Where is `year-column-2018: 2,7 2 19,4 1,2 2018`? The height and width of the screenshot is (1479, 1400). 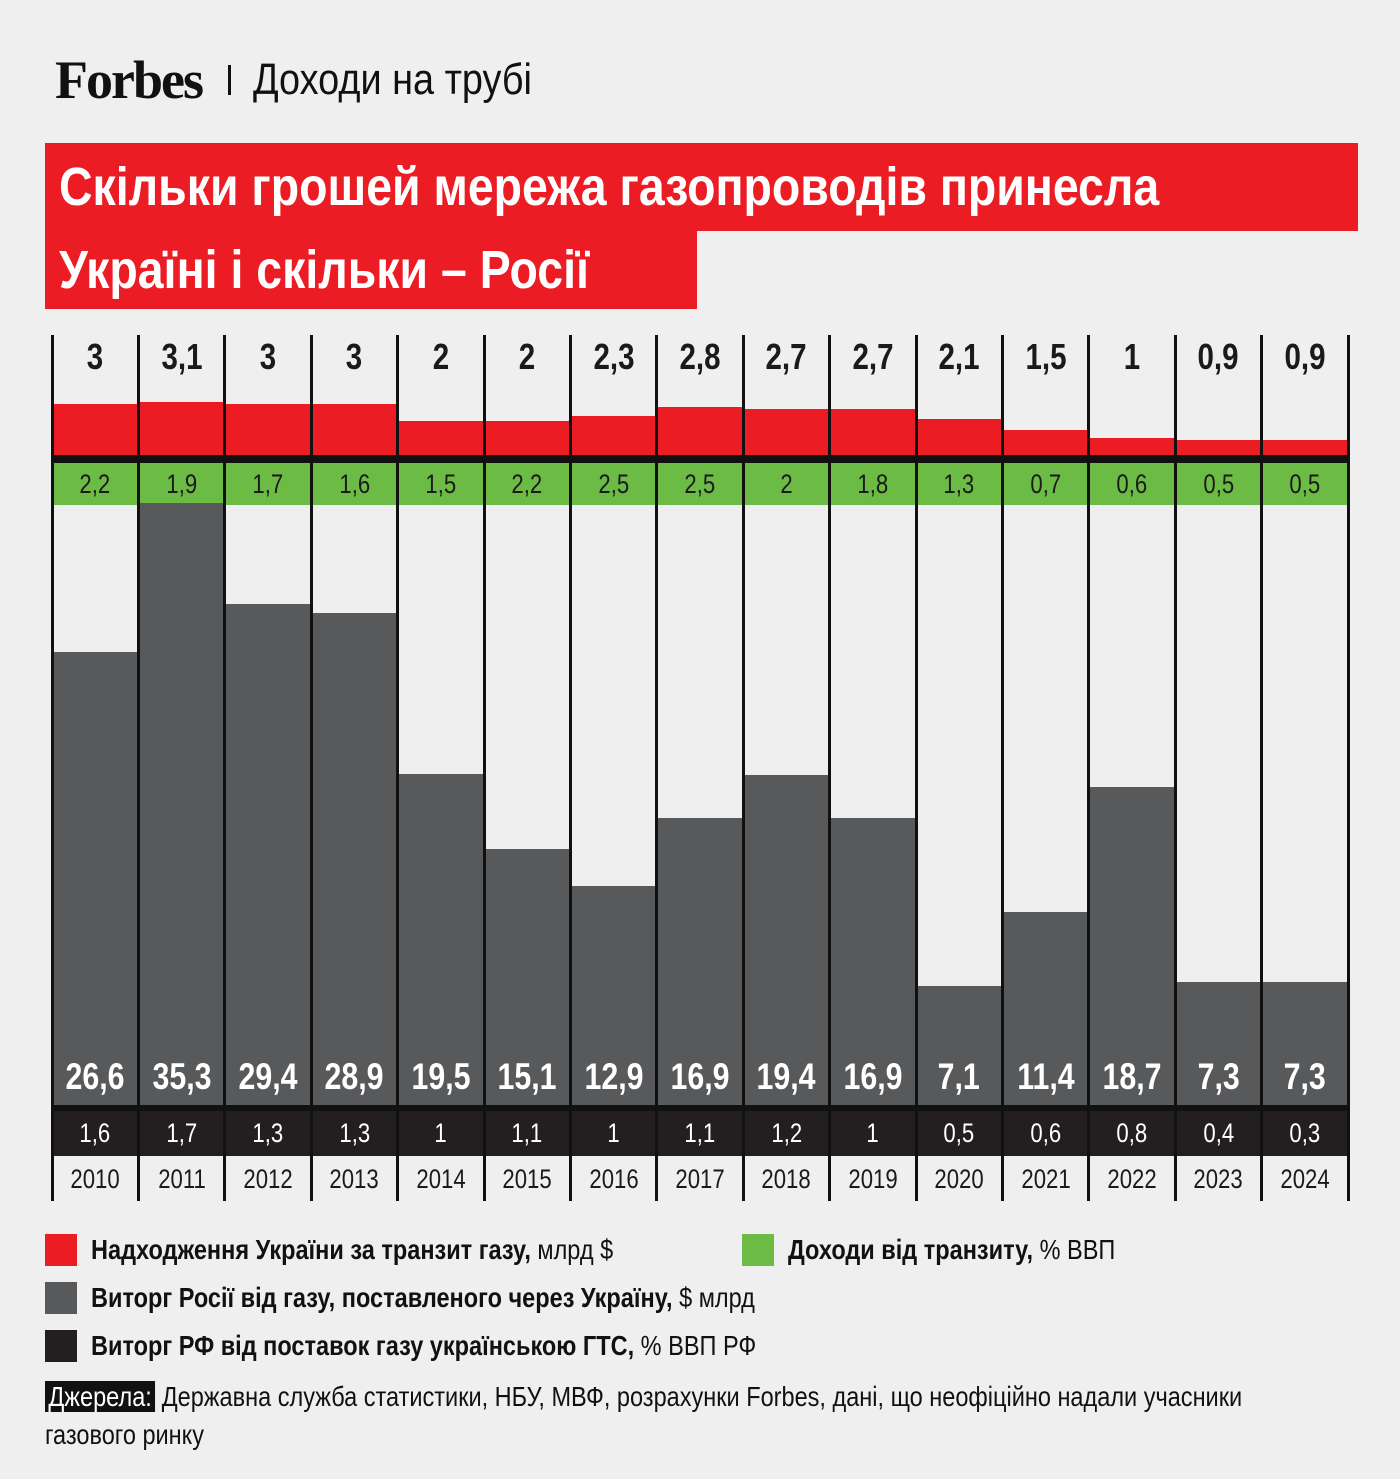
year-column-2018: 2,7 2 19,4 1,2 2018 is located at coordinates (786, 768).